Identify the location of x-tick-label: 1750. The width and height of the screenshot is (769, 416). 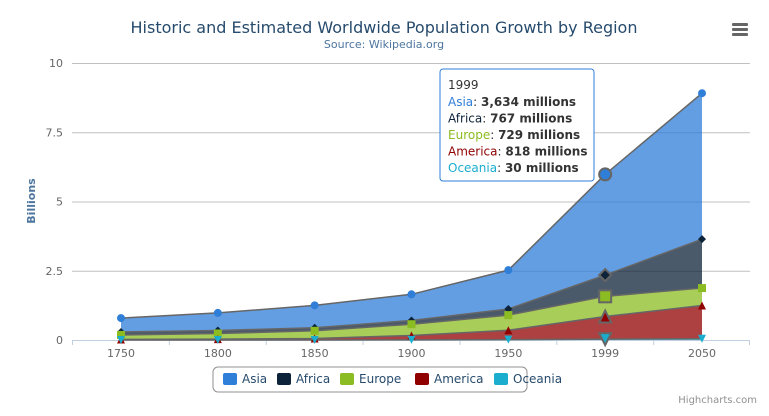
(121, 353).